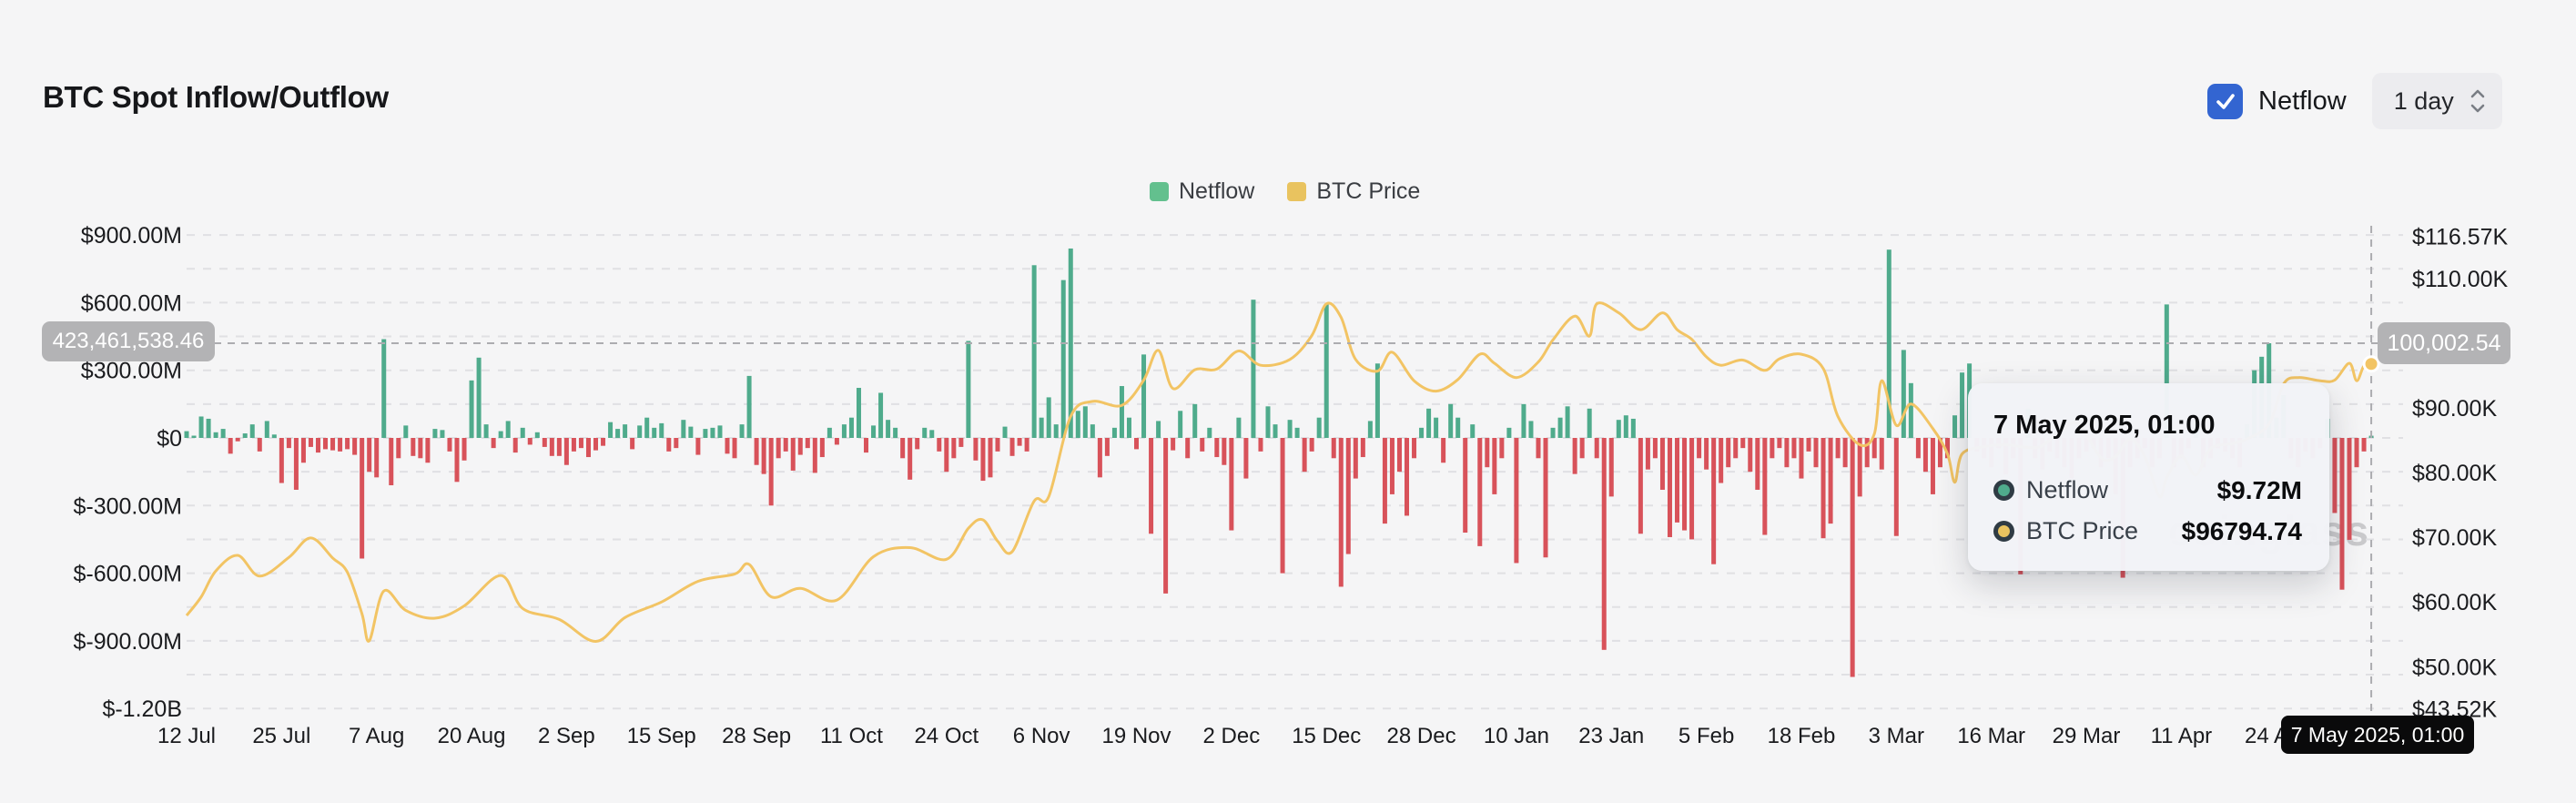 Image resolution: width=2576 pixels, height=803 pixels. I want to click on svg-text: 2 Sep, so click(566, 736).